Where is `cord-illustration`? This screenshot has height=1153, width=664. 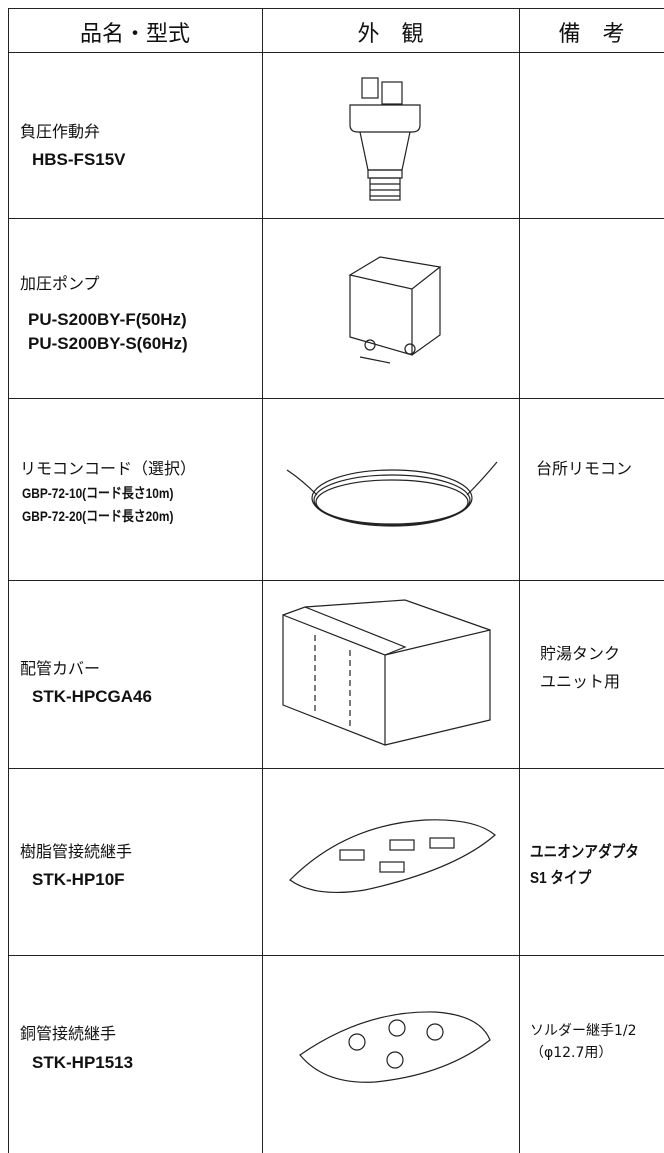
cord-illustration is located at coordinates (392, 494).